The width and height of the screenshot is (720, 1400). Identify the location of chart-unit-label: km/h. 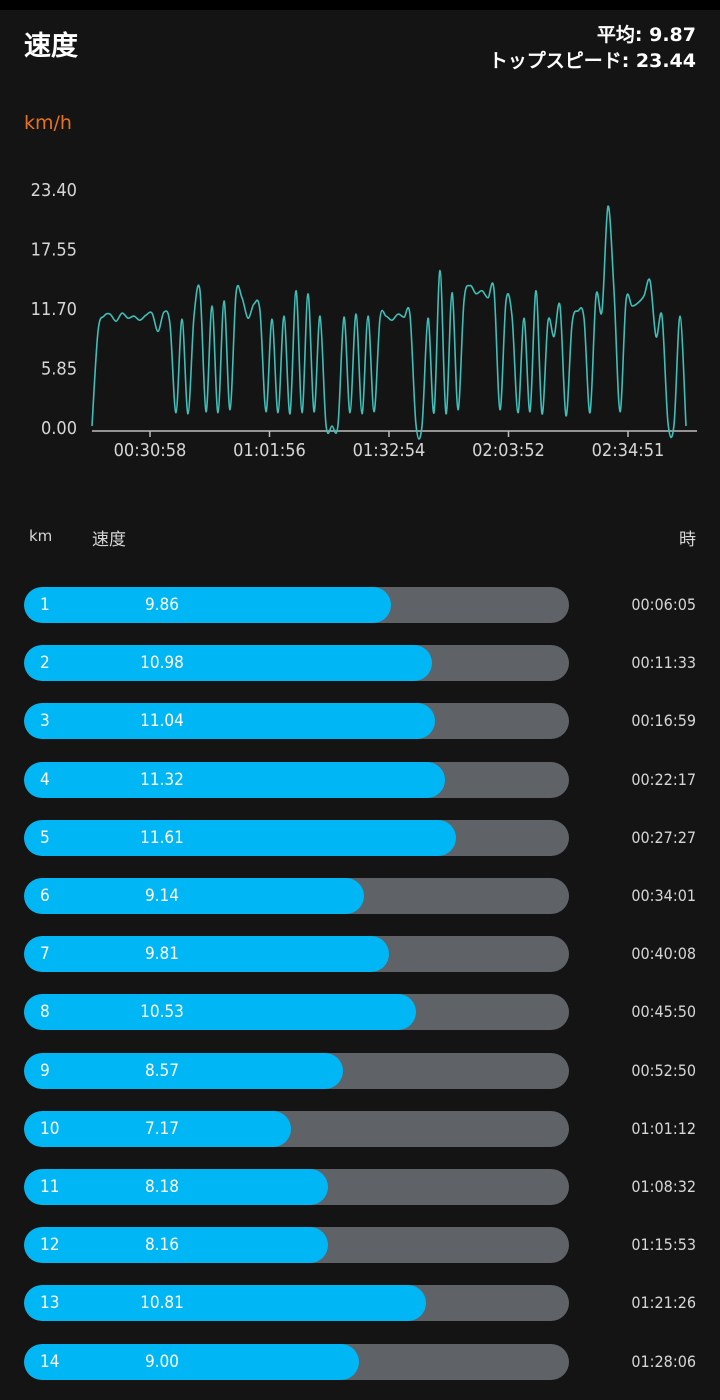
(48, 123).